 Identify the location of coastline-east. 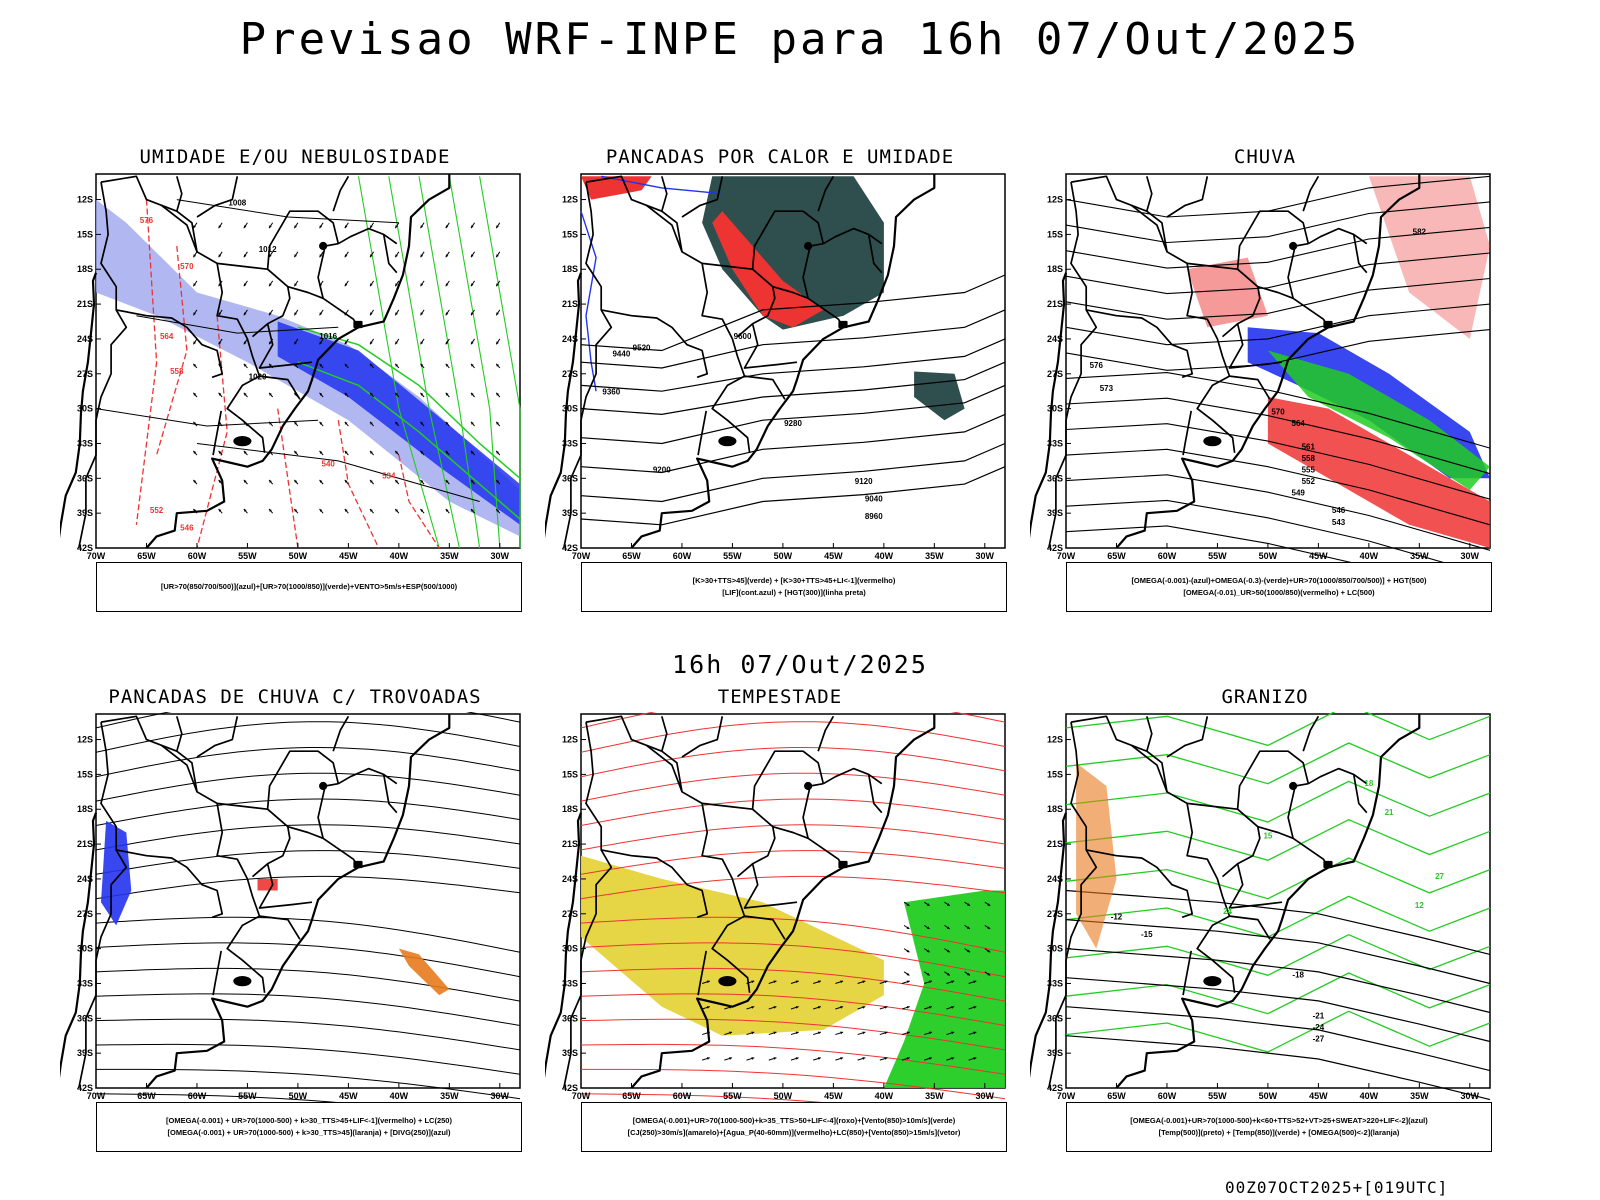
(783, 361).